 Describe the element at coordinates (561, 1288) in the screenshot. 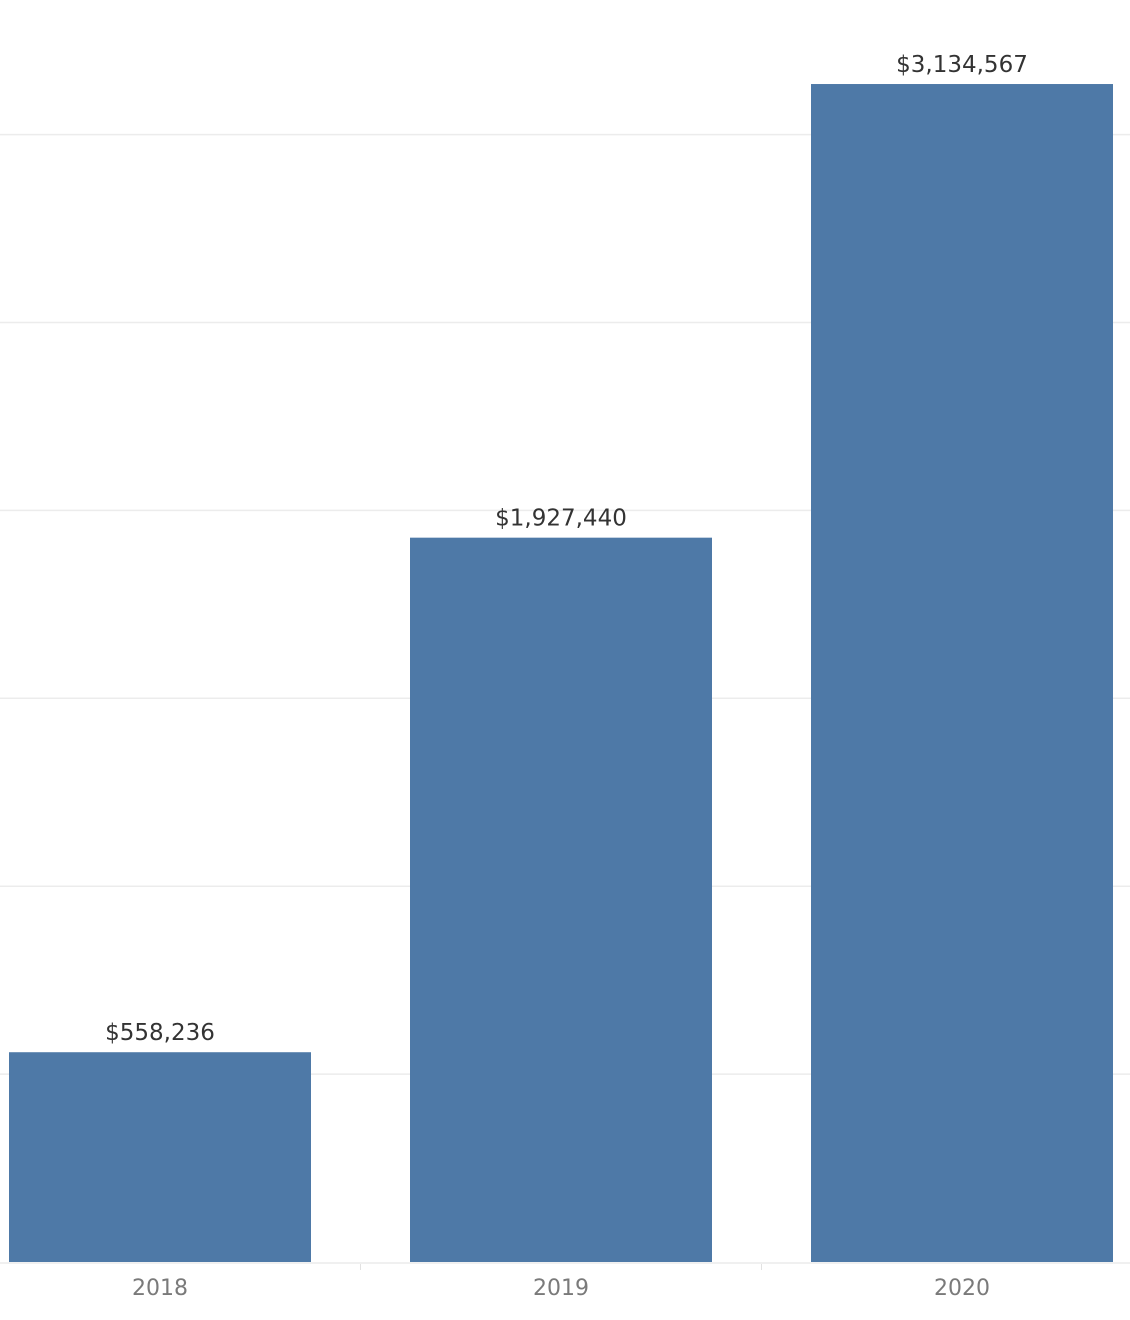

I see `x-tick-label-2019: 2019` at that location.